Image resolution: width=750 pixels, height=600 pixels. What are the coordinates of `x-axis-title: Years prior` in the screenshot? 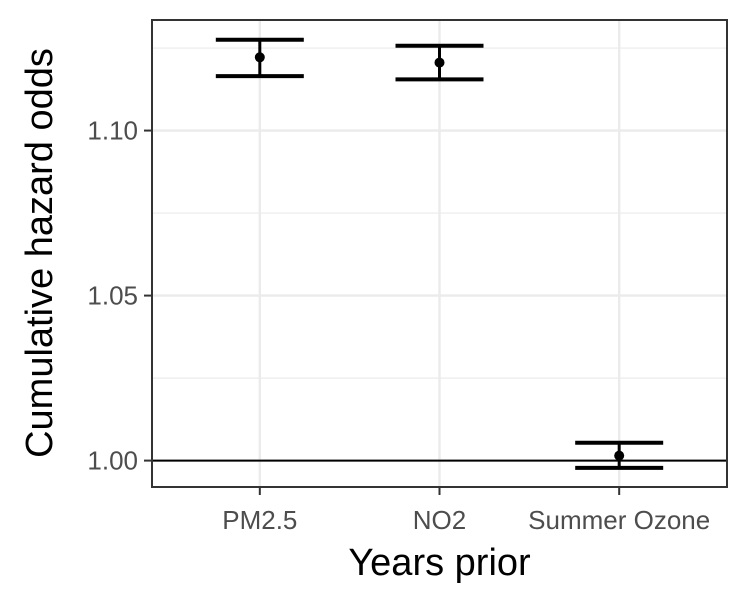 It's located at (439, 563).